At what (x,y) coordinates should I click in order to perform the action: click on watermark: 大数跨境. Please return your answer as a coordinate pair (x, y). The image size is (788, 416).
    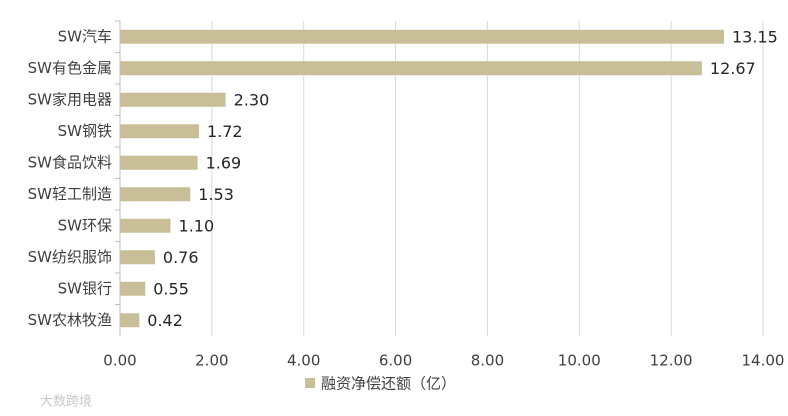
    Looking at the image, I should click on (66, 402).